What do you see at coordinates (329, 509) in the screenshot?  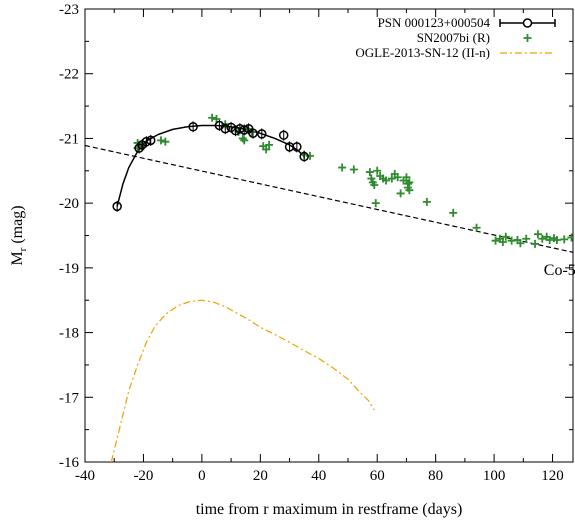 I see `x-axis-title: time from r maximum in restframe (days)` at bounding box center [329, 509].